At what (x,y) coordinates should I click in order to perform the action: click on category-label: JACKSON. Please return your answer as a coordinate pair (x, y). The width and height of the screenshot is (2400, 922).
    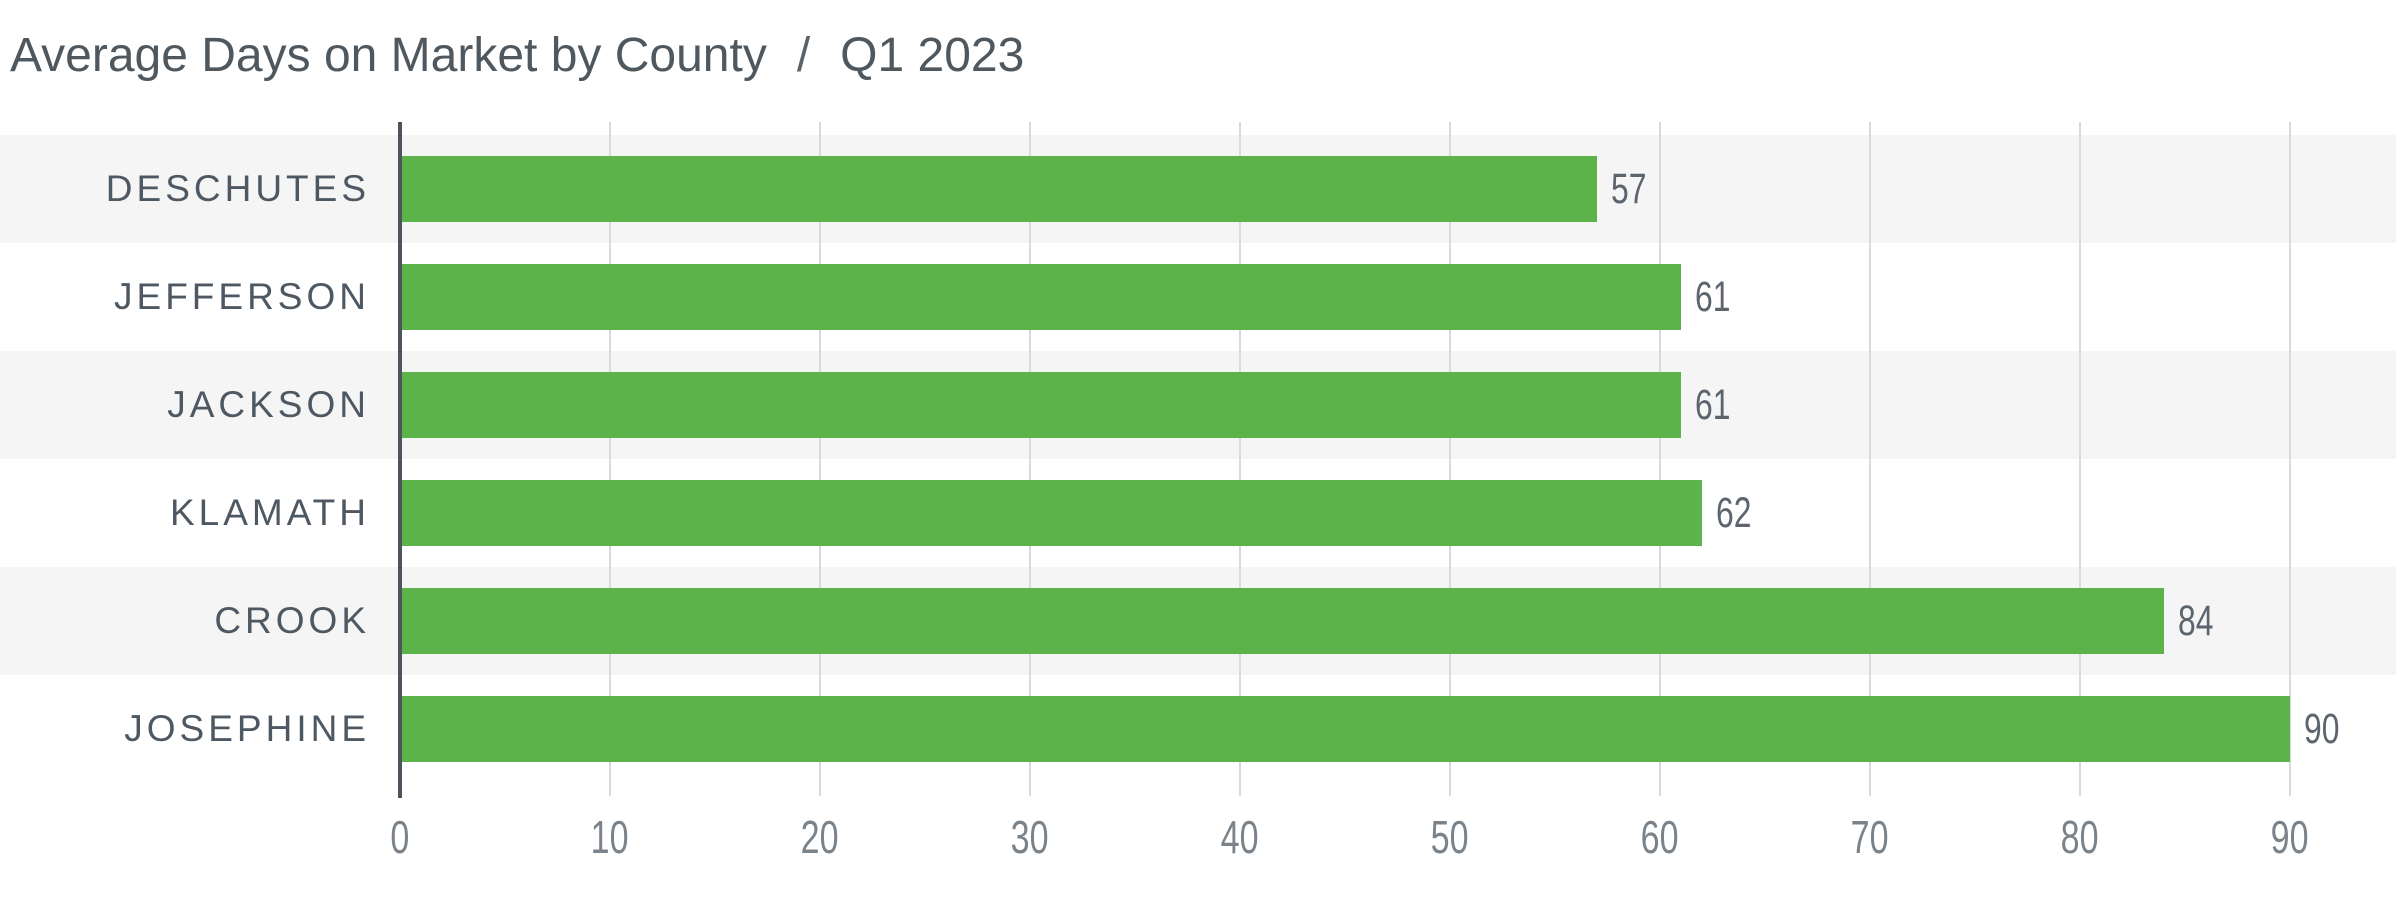
    Looking at the image, I should click on (268, 404).